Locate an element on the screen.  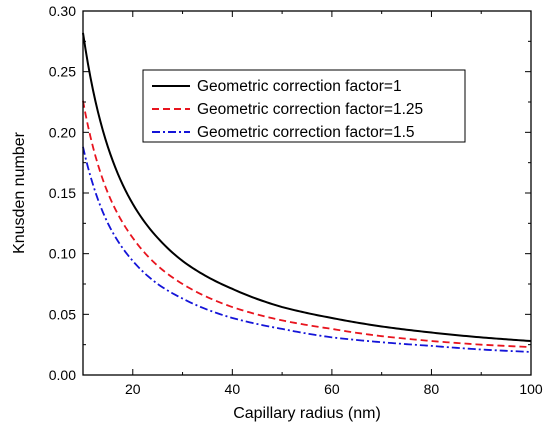
x-tick-label: 20 is located at coordinates (133, 389).